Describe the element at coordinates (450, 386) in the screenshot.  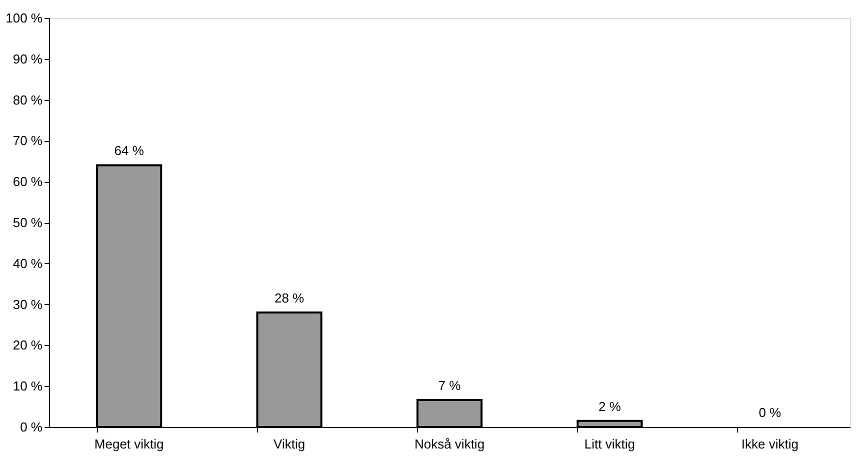
I see `data-label: 7 %` at that location.